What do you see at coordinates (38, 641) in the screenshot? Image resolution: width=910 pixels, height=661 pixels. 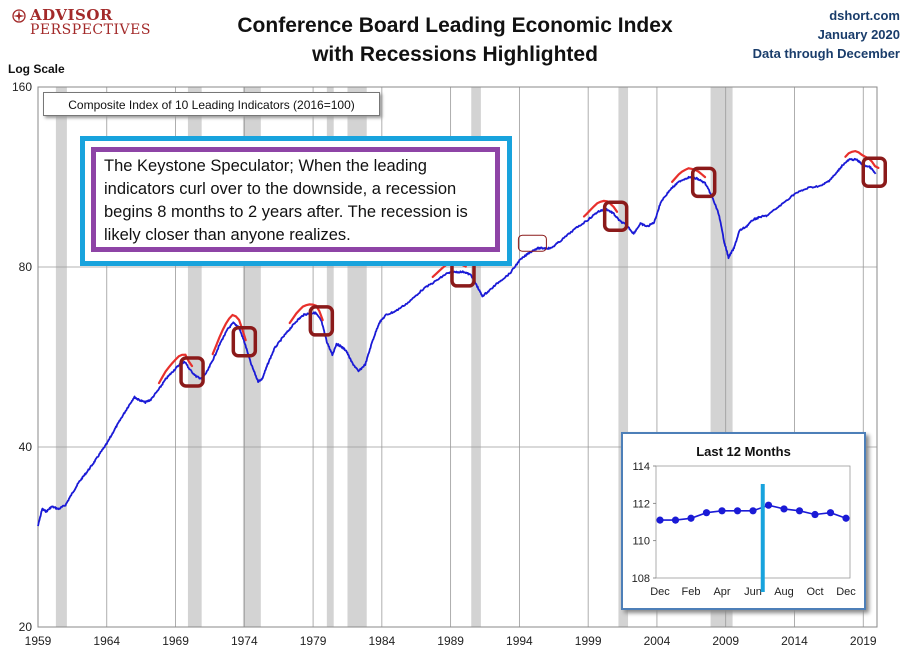 I see `x-tick-label: 1959` at bounding box center [38, 641].